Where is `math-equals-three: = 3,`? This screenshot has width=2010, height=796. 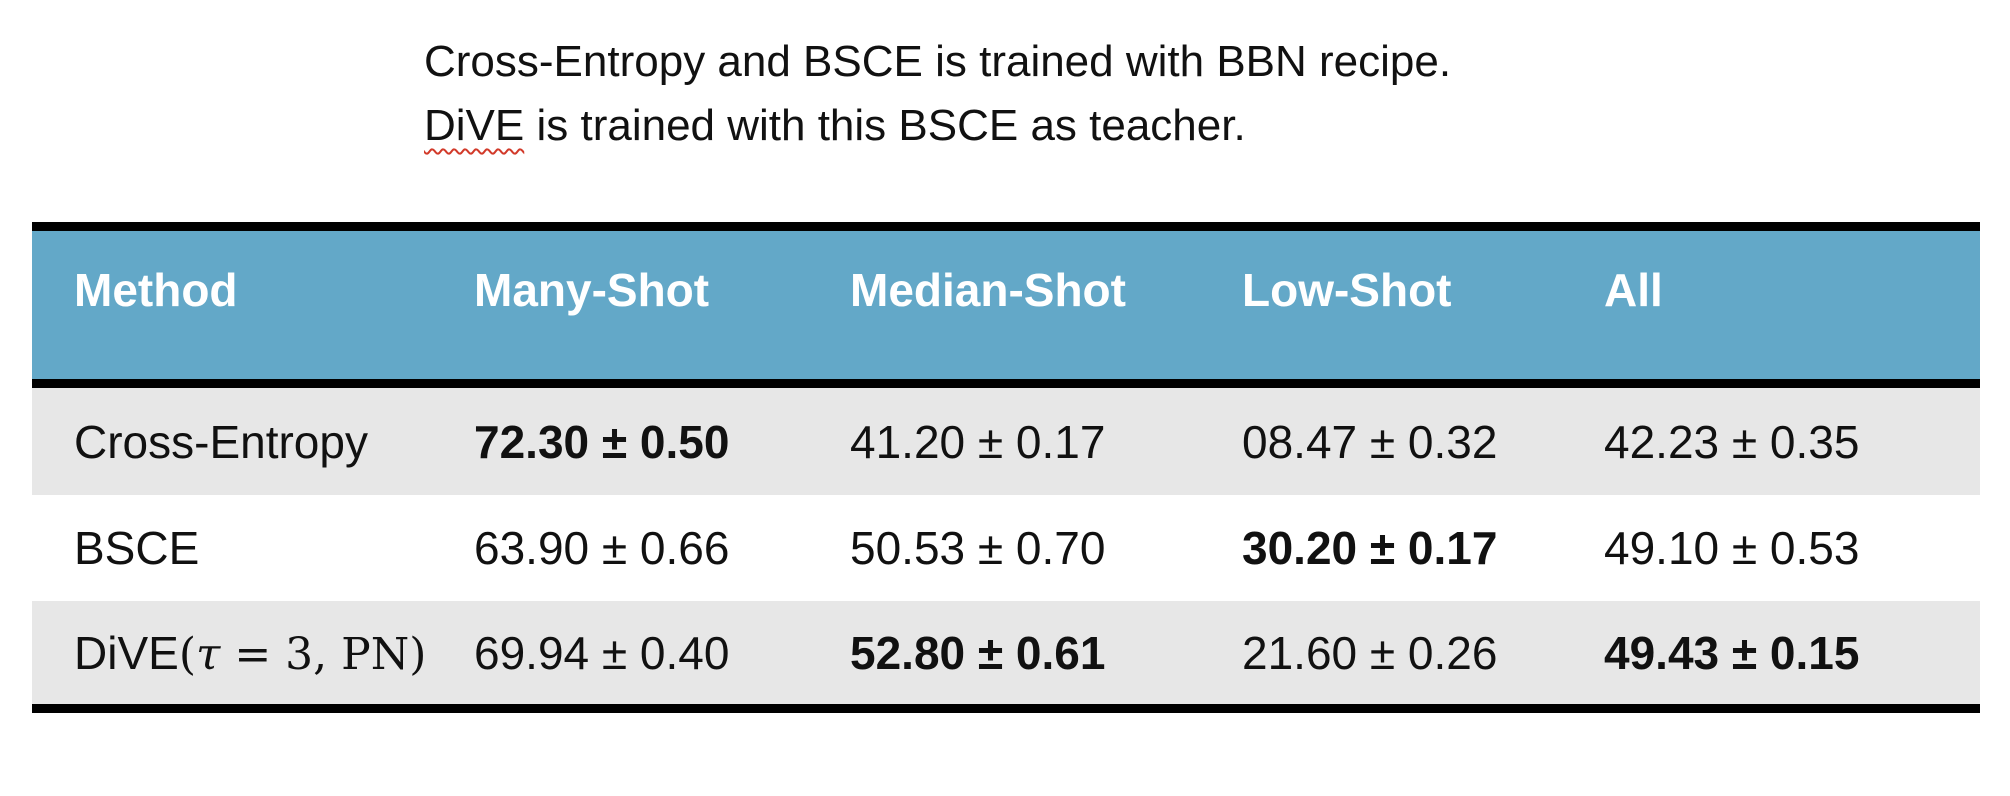
math-equals-three: = 3, is located at coordinates (281, 654).